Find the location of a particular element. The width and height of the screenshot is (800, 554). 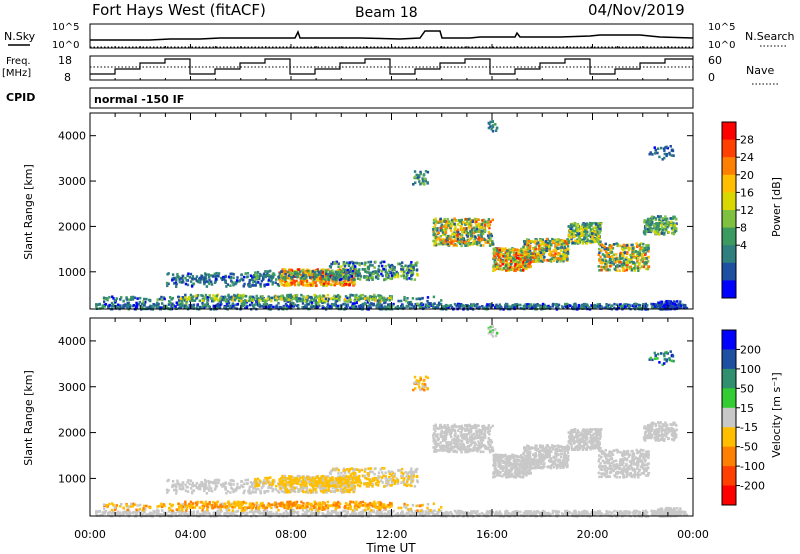

noise-right-tick-high: 10^5 is located at coordinates (721, 27).